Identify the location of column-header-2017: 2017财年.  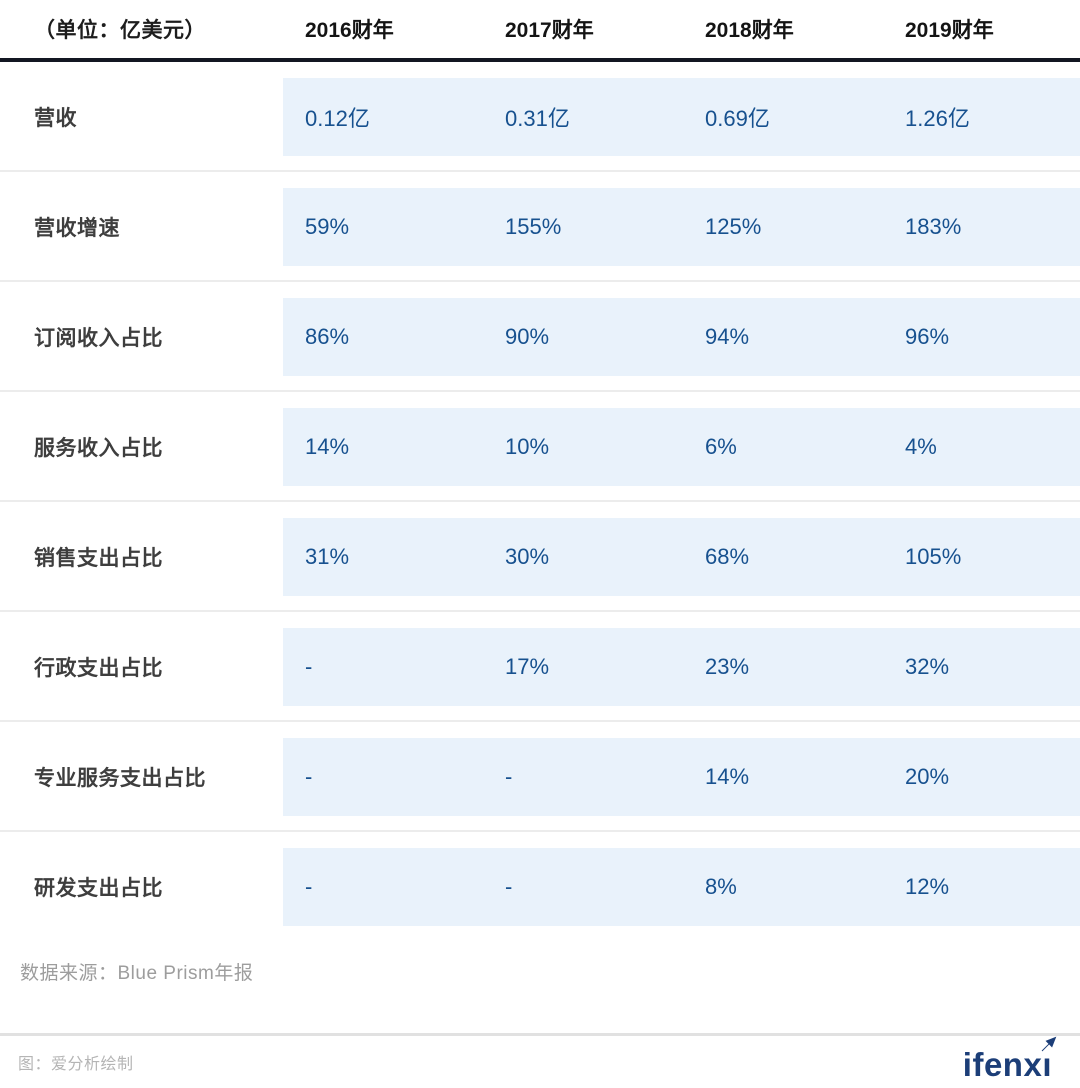
(549, 30).